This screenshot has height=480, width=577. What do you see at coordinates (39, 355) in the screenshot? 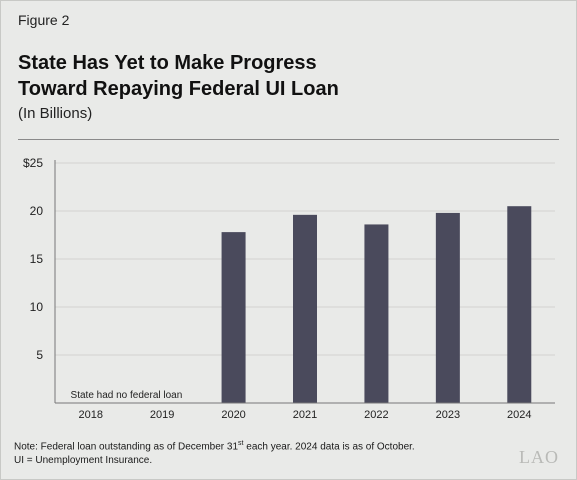
I see `y-tick-label: 5` at bounding box center [39, 355].